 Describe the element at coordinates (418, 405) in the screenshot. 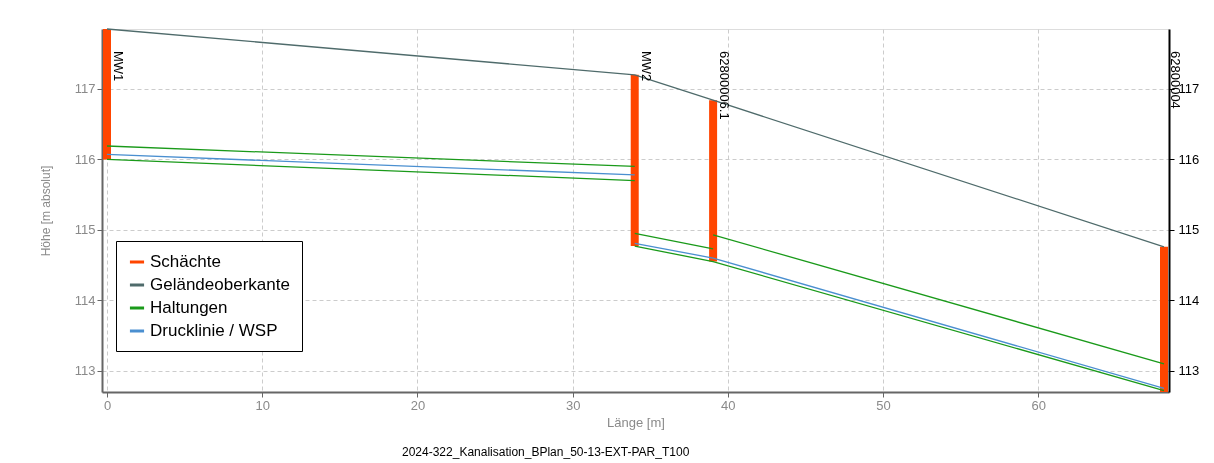

I see `x-tick-label: 20` at that location.